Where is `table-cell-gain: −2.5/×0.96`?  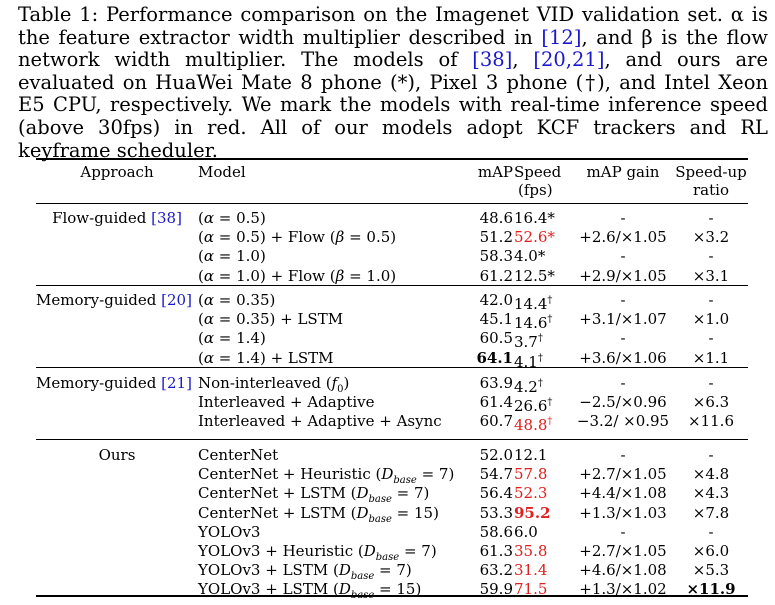
table-cell-gain: −2.5/×0.96 is located at coordinates (623, 402).